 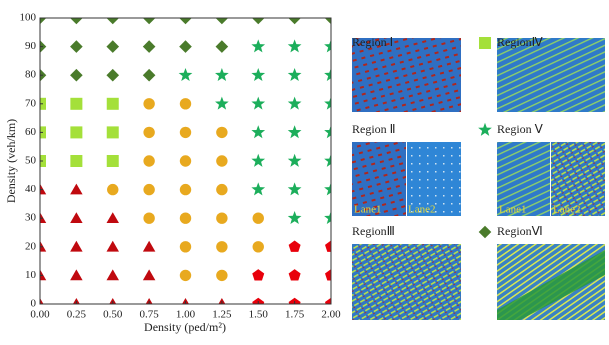 I want to click on y-tick-label: 70, so click(x=31, y=103).